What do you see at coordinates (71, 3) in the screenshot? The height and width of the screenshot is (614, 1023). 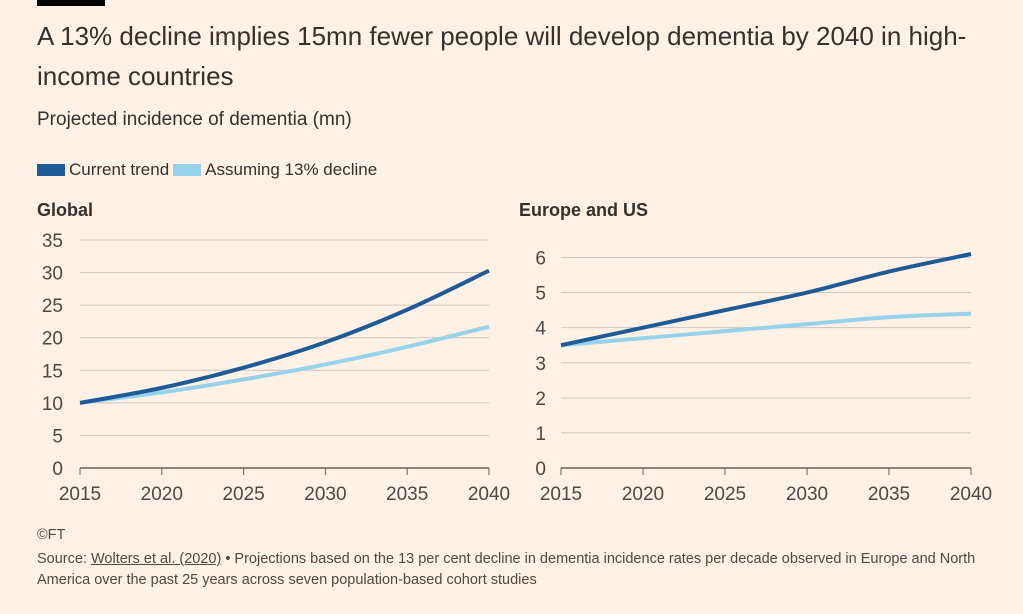 I see `ft-brand-bar` at bounding box center [71, 3].